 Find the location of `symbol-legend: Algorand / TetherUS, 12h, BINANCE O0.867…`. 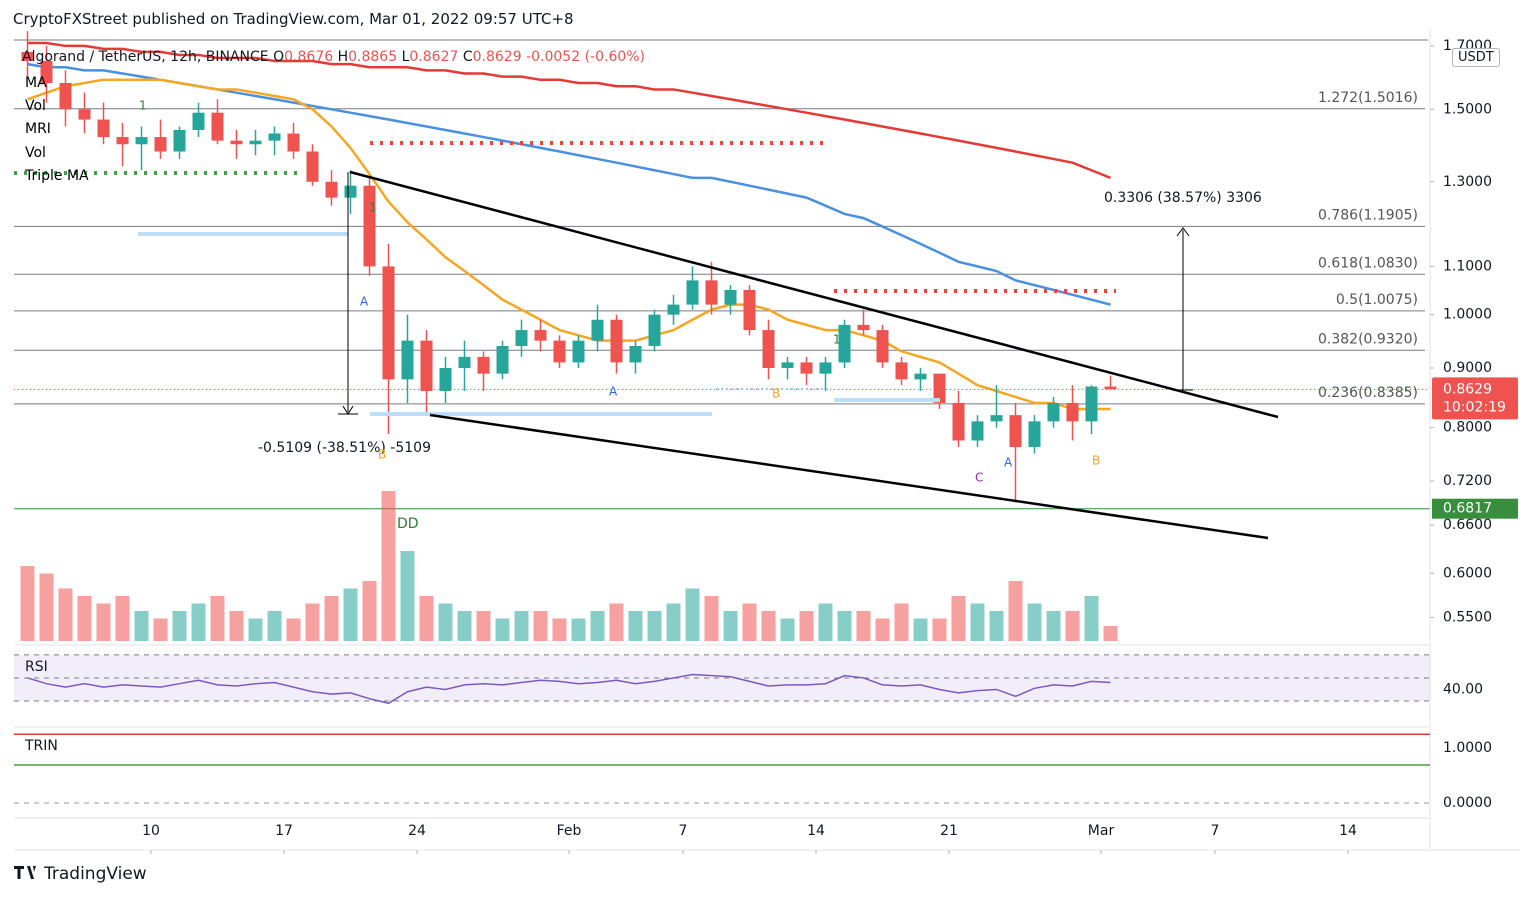

symbol-legend: Algorand / TetherUS, 12h, BINANCE O0.867… is located at coordinates (333, 57).